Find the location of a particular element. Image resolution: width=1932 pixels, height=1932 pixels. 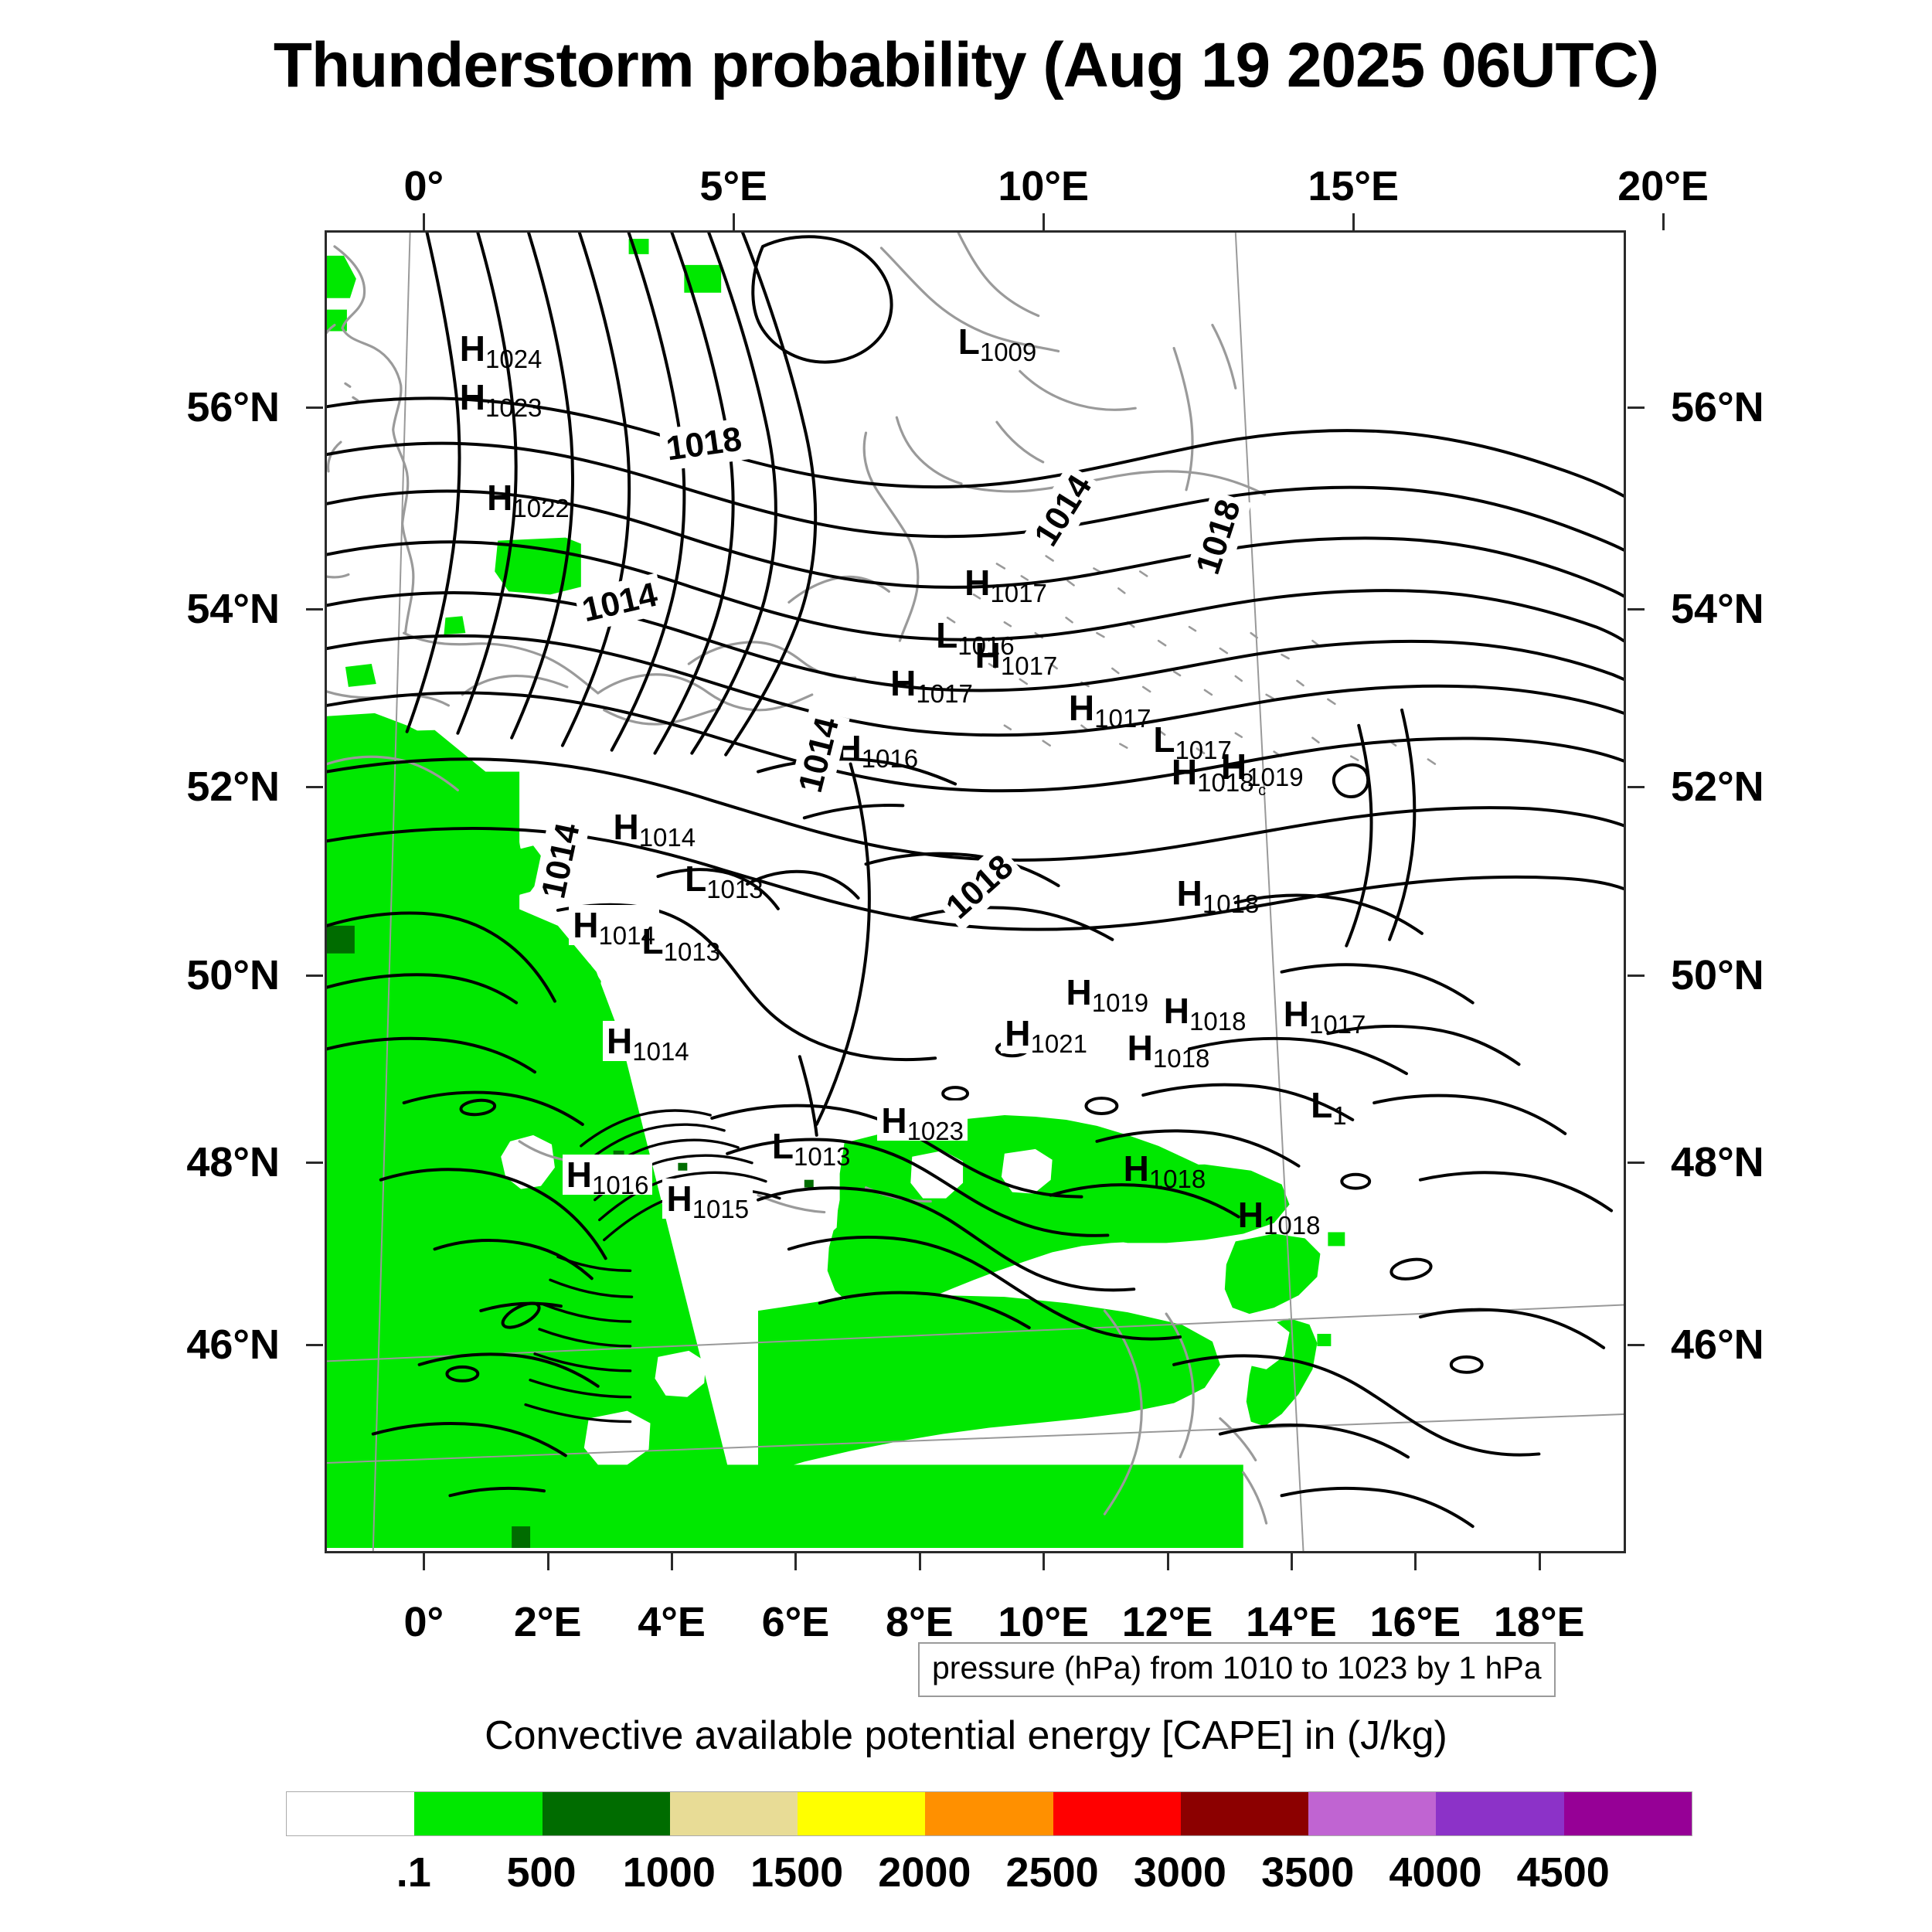

pressure-center-label: H1023 is located at coordinates (922, 1122).